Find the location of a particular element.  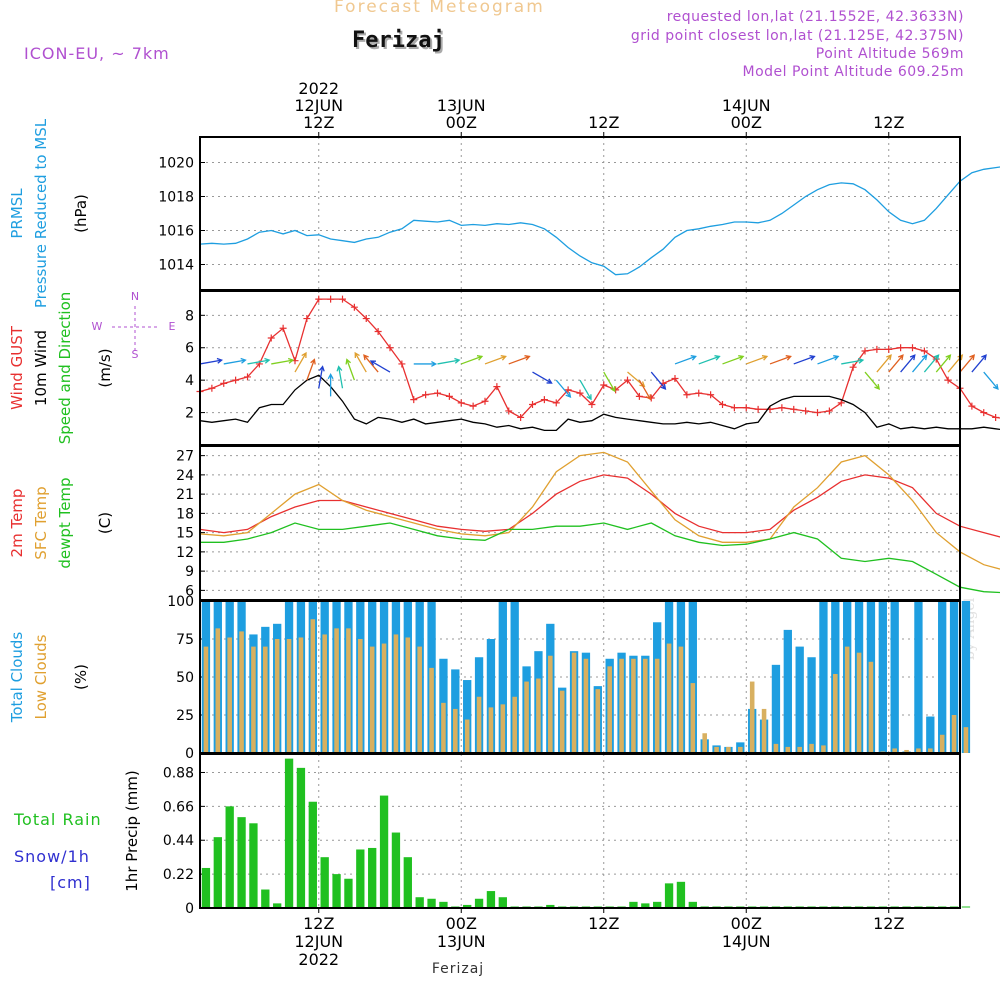

pressure-unit-label: (hPa) is located at coordinates (81, 213).